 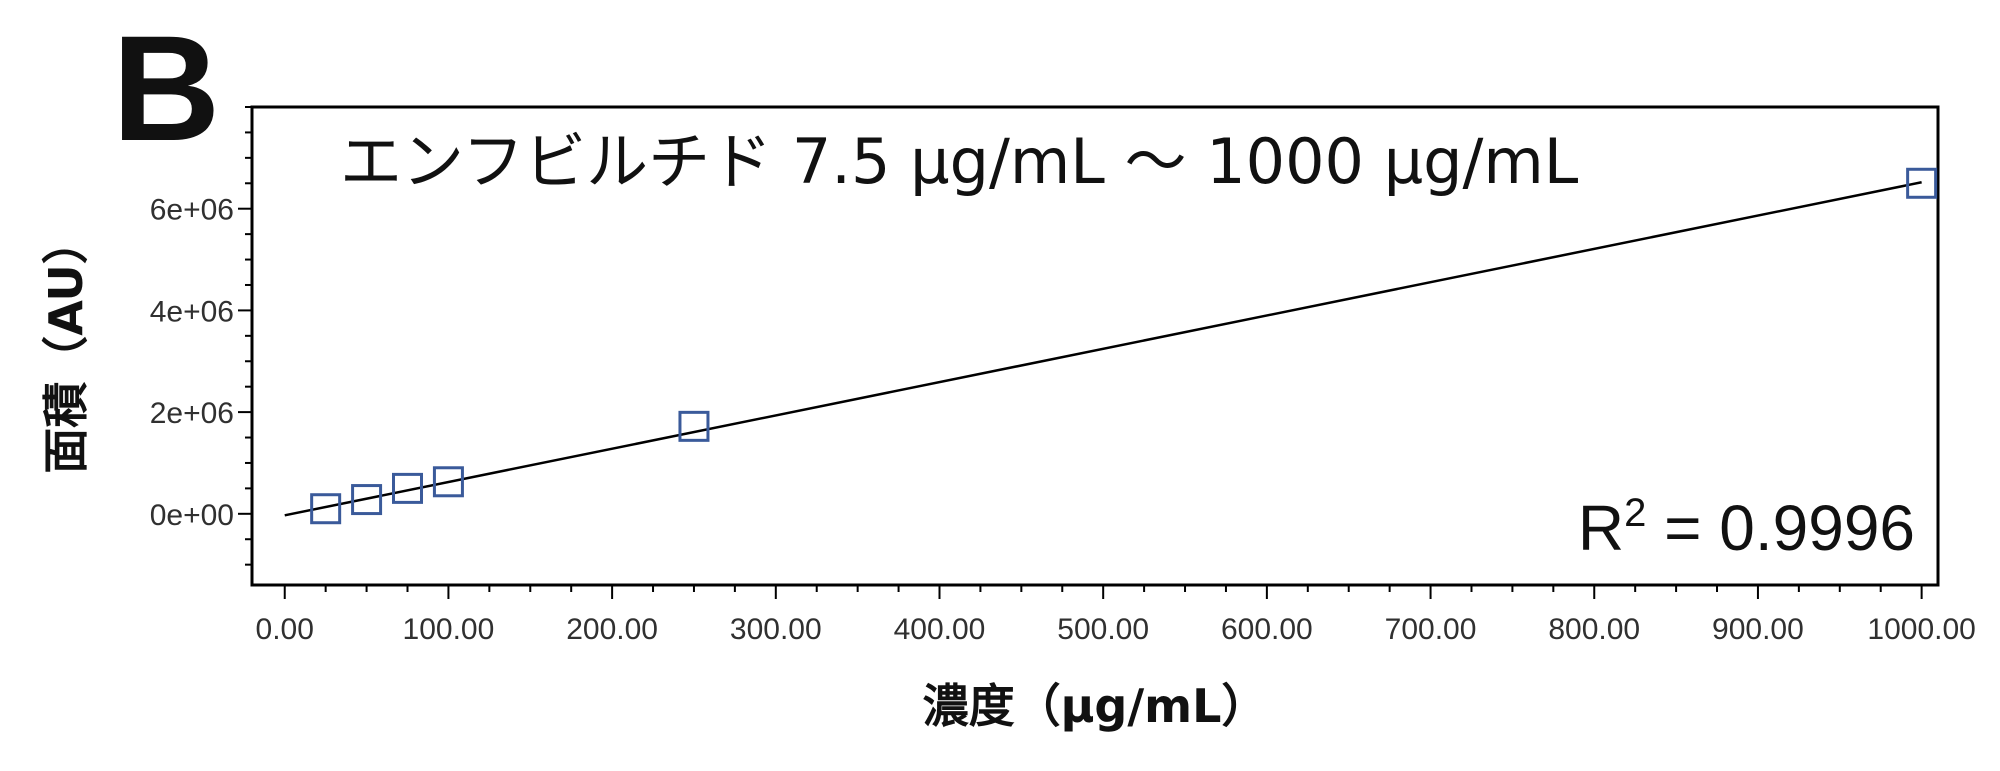 What do you see at coordinates (1594, 629) in the screenshot?
I see `x-tick-label: 800.00` at bounding box center [1594, 629].